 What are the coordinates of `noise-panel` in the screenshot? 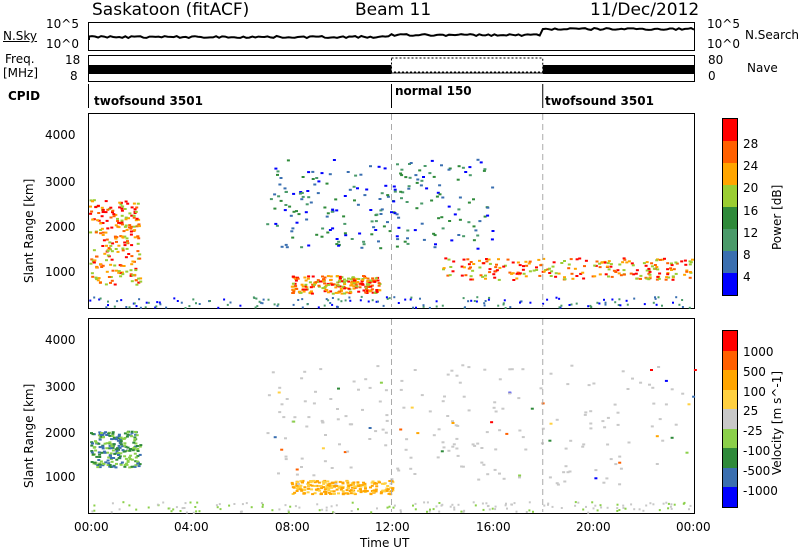 It's located at (391, 36).